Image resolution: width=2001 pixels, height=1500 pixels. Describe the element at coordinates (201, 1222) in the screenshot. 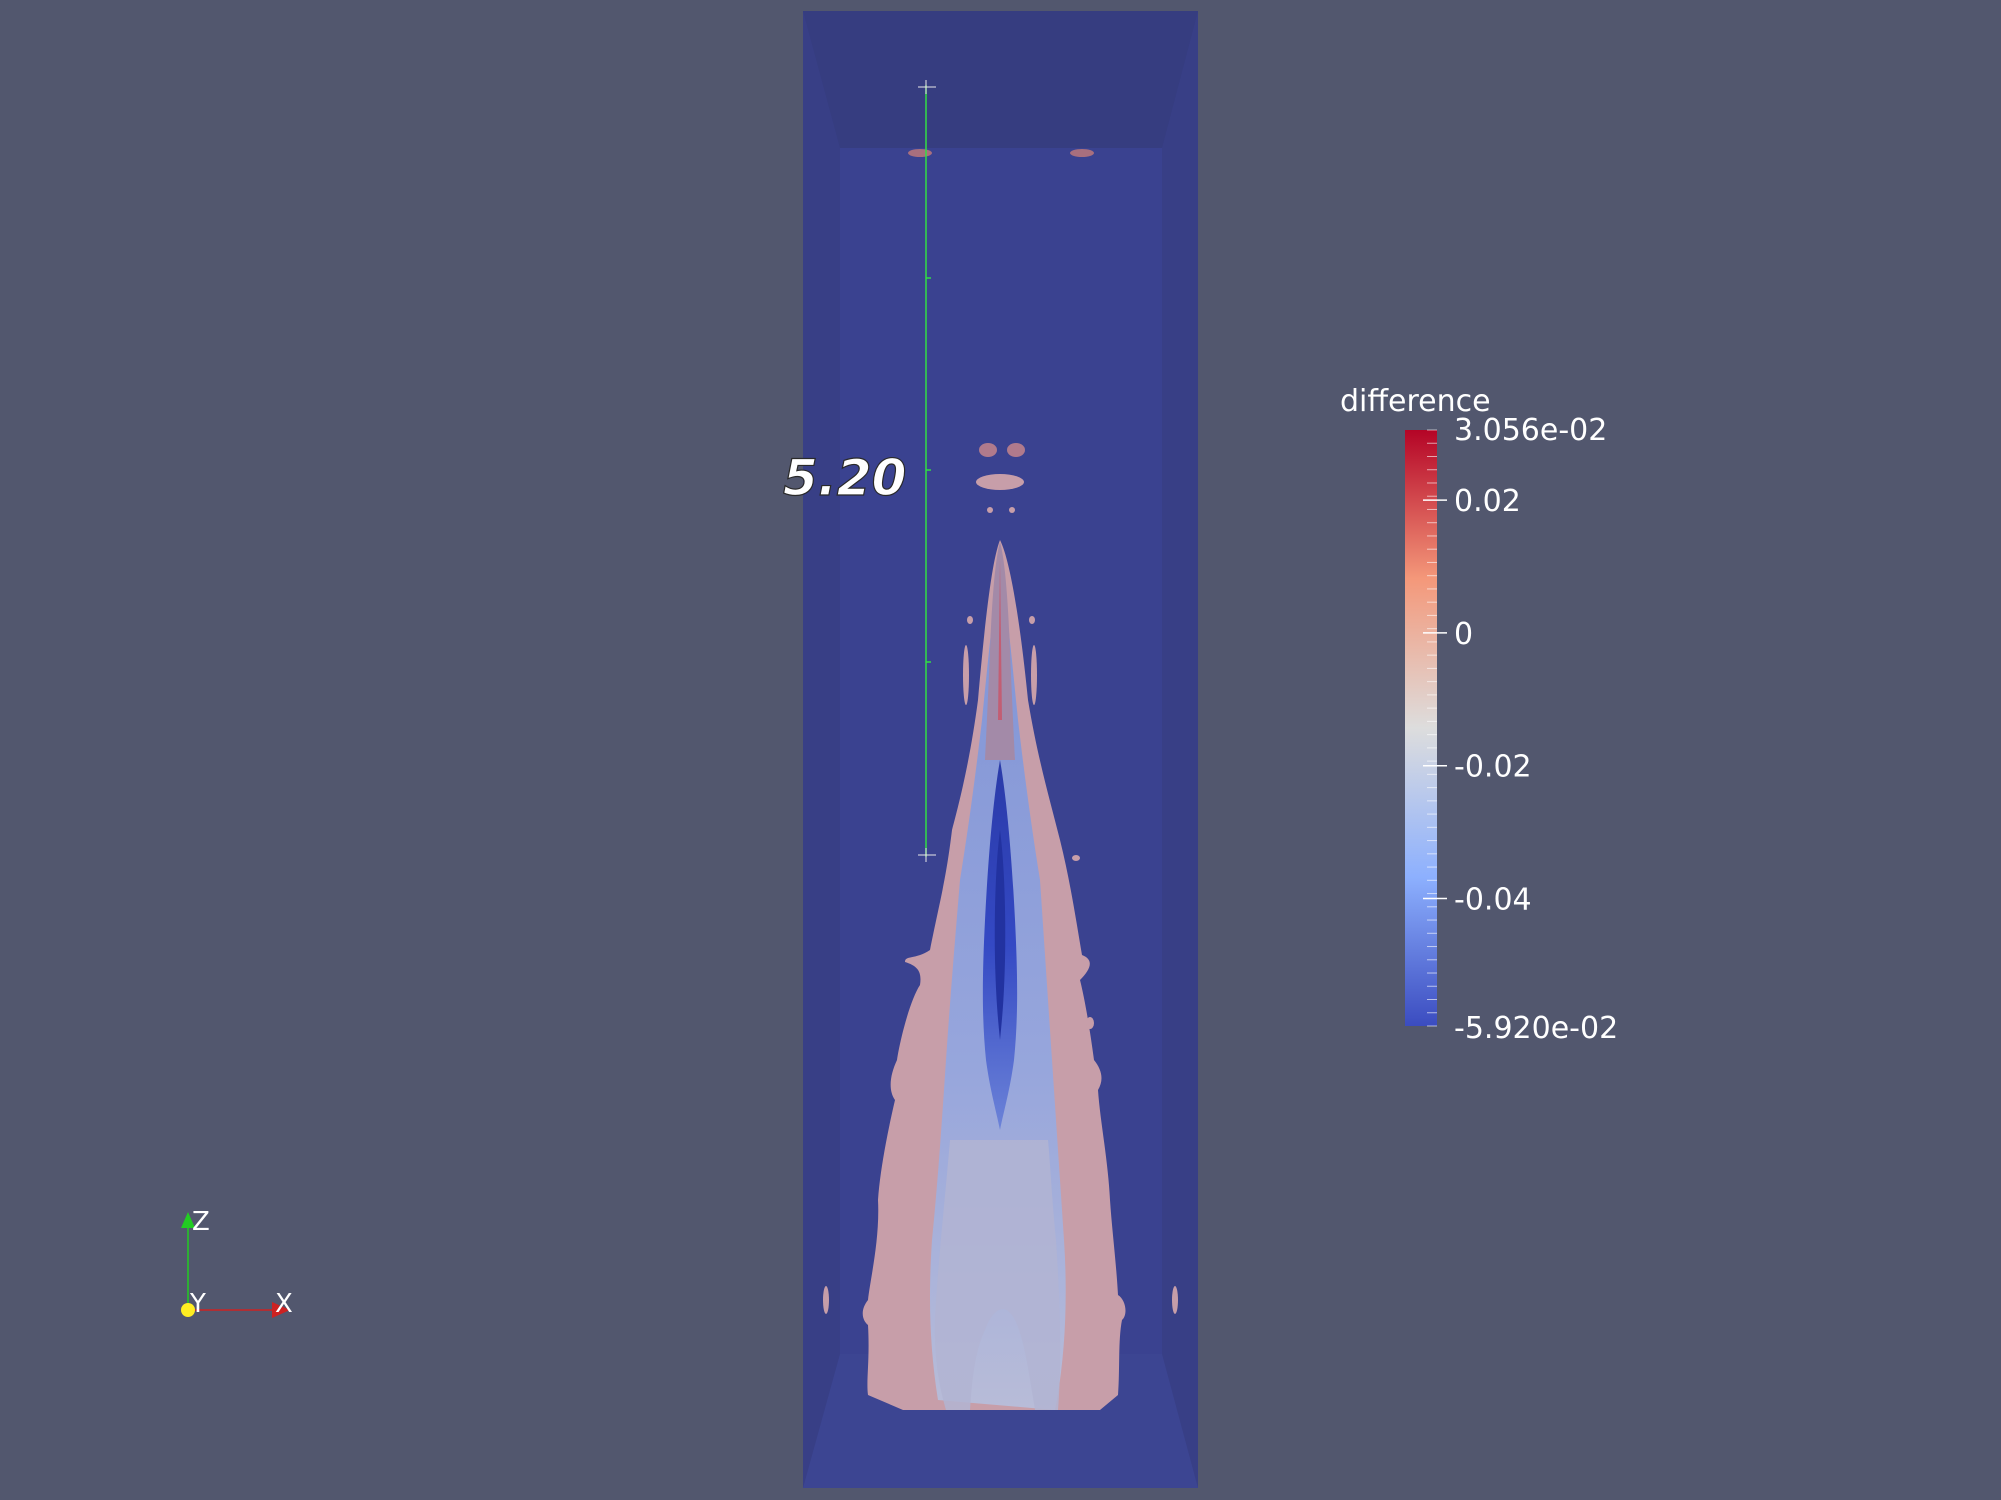

I see `axis-z-label: Z` at that location.